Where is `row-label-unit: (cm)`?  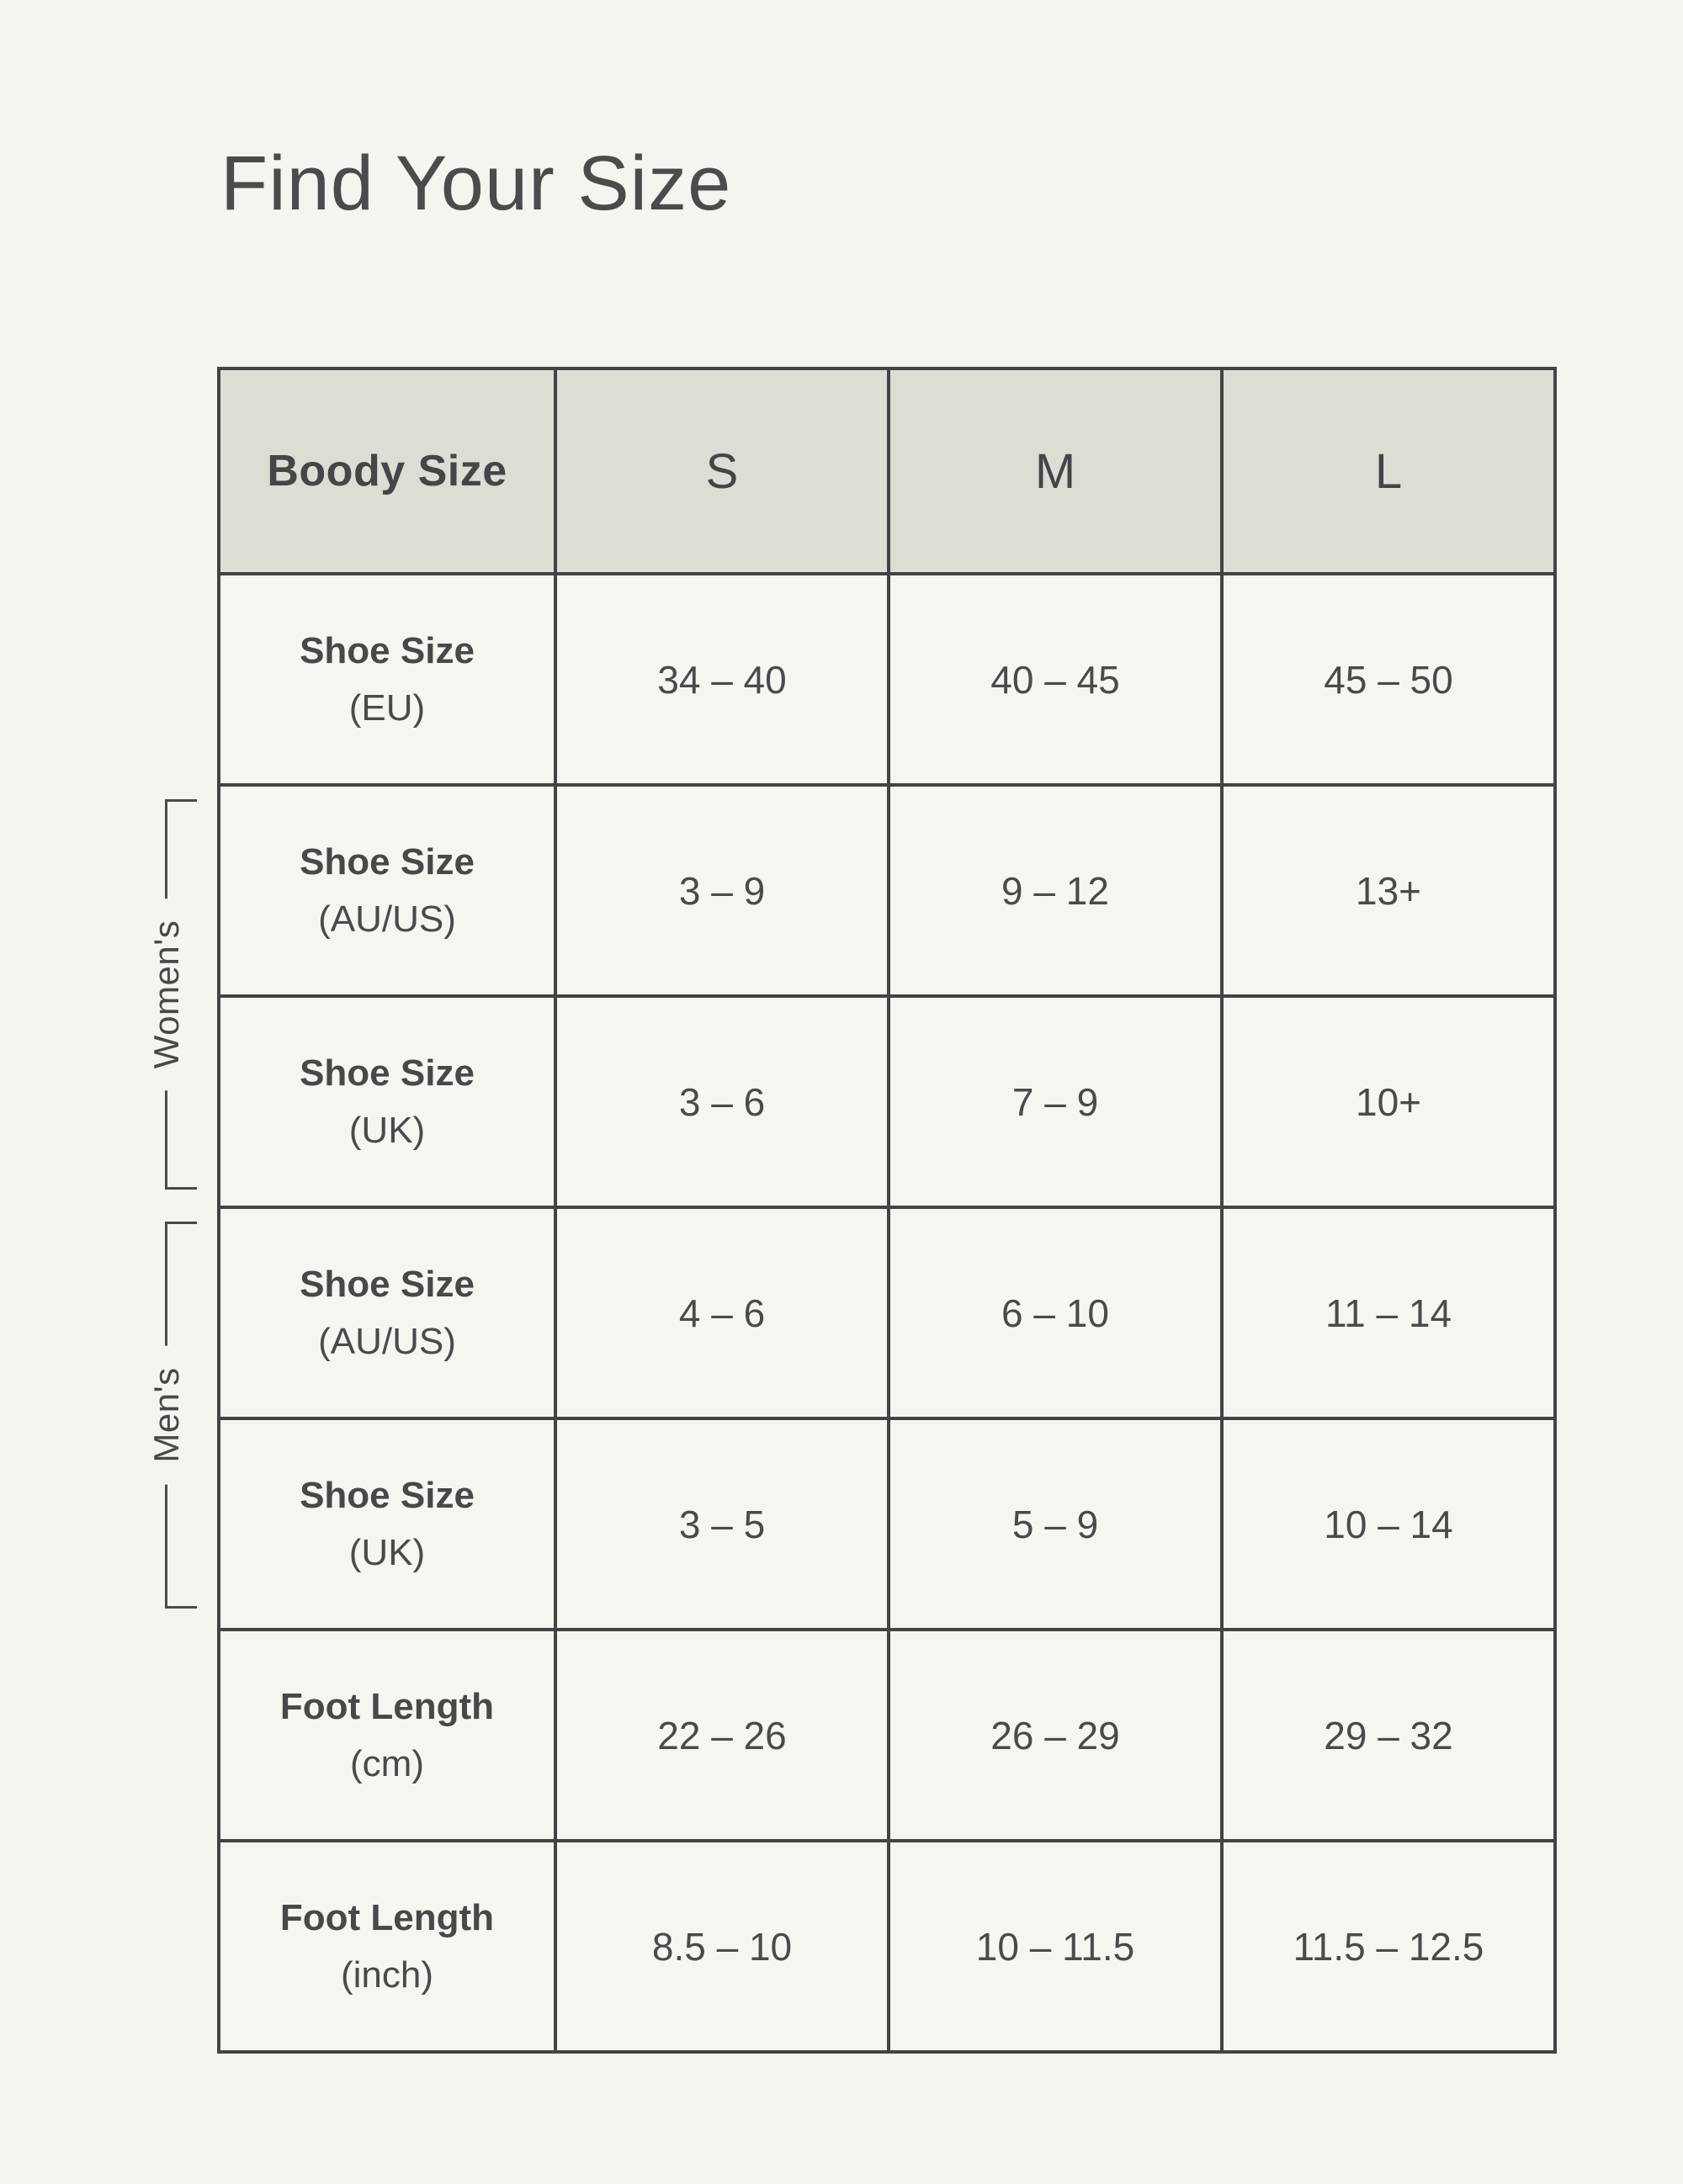 row-label-unit: (cm) is located at coordinates (387, 1763).